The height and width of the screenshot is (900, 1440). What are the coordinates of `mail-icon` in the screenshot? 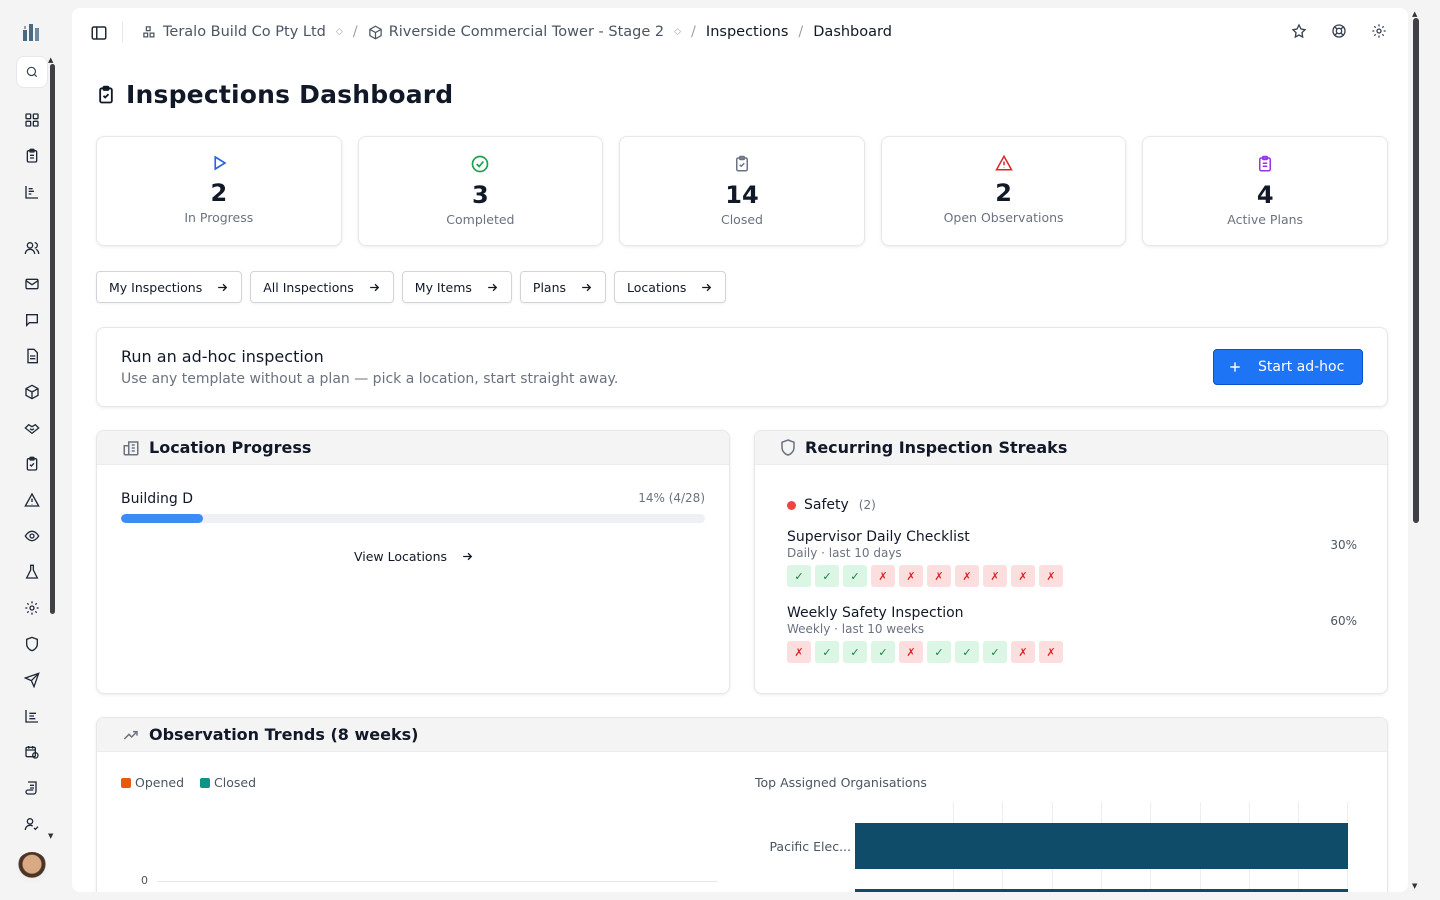 It's located at (32, 284).